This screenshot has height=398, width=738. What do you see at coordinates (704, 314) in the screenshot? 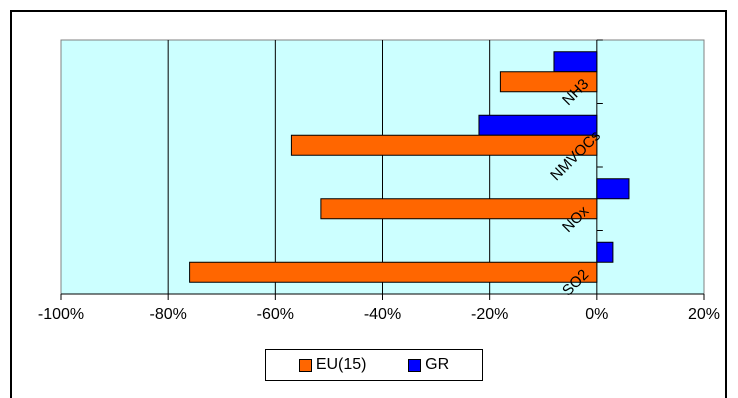
I see `x-tick-label-6: 20%` at bounding box center [704, 314].